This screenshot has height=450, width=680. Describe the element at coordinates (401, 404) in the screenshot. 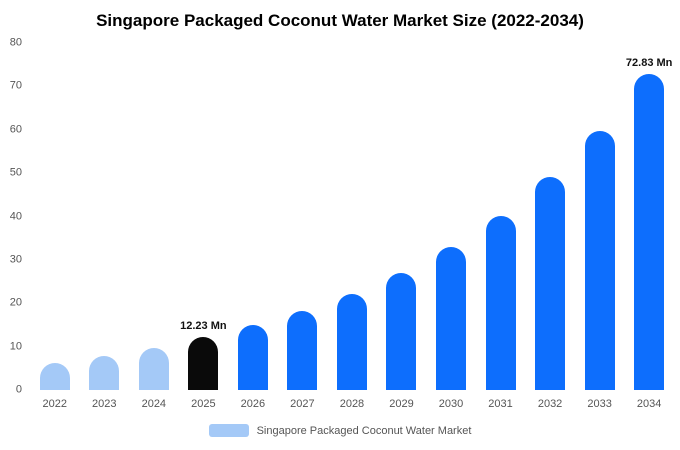

I see `x-label-2029: 2029` at that location.